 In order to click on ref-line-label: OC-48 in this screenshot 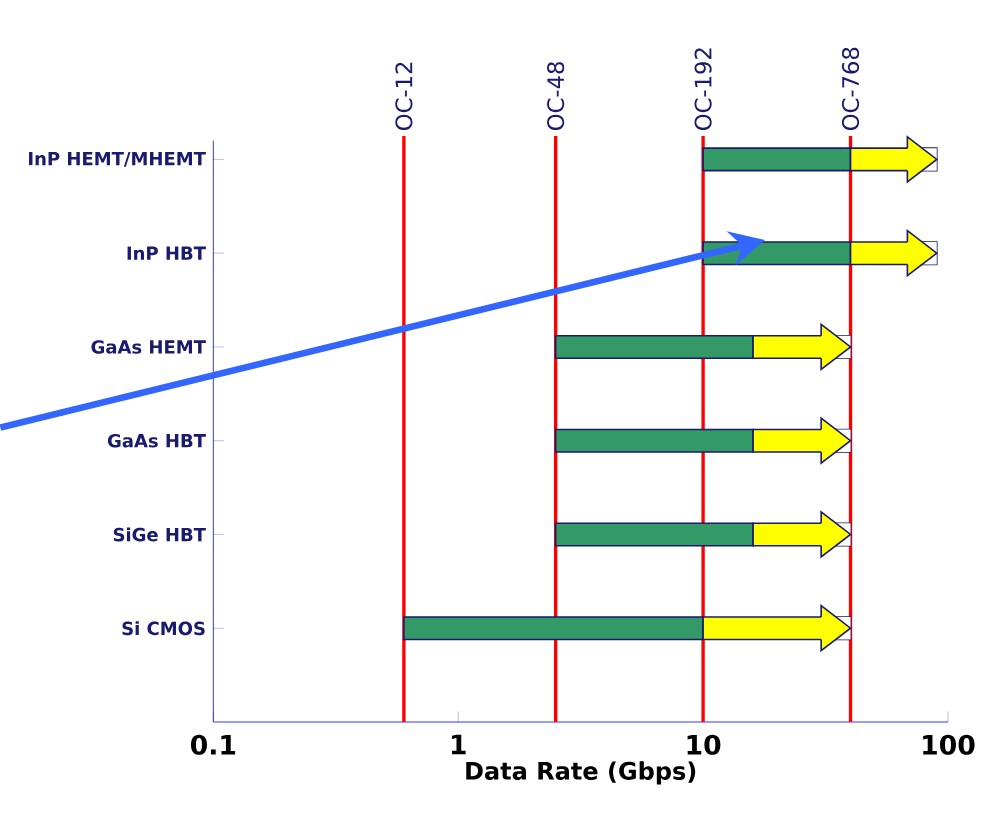, I will do `click(556, 96)`.